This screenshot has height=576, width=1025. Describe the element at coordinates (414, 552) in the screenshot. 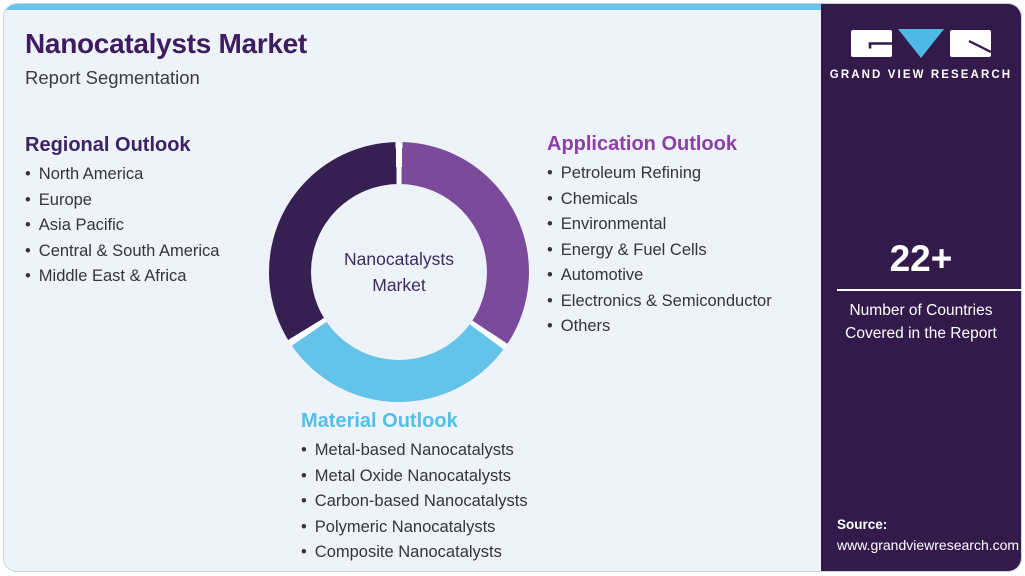

I see `list-item: Composite Nanocatalysts` at that location.